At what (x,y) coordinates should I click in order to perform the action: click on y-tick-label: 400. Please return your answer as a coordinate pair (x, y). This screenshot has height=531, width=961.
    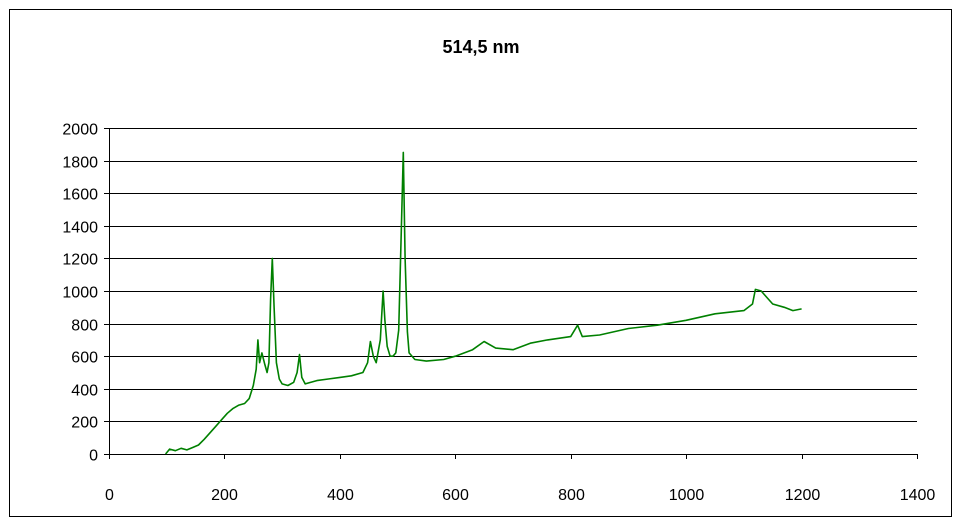
    Looking at the image, I should click on (84, 391).